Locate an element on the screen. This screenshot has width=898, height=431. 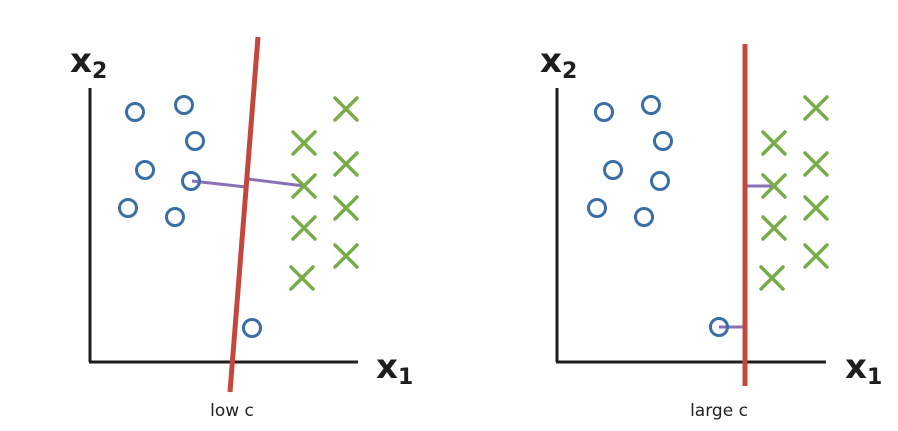
right-circles is located at coordinates (658, 216).